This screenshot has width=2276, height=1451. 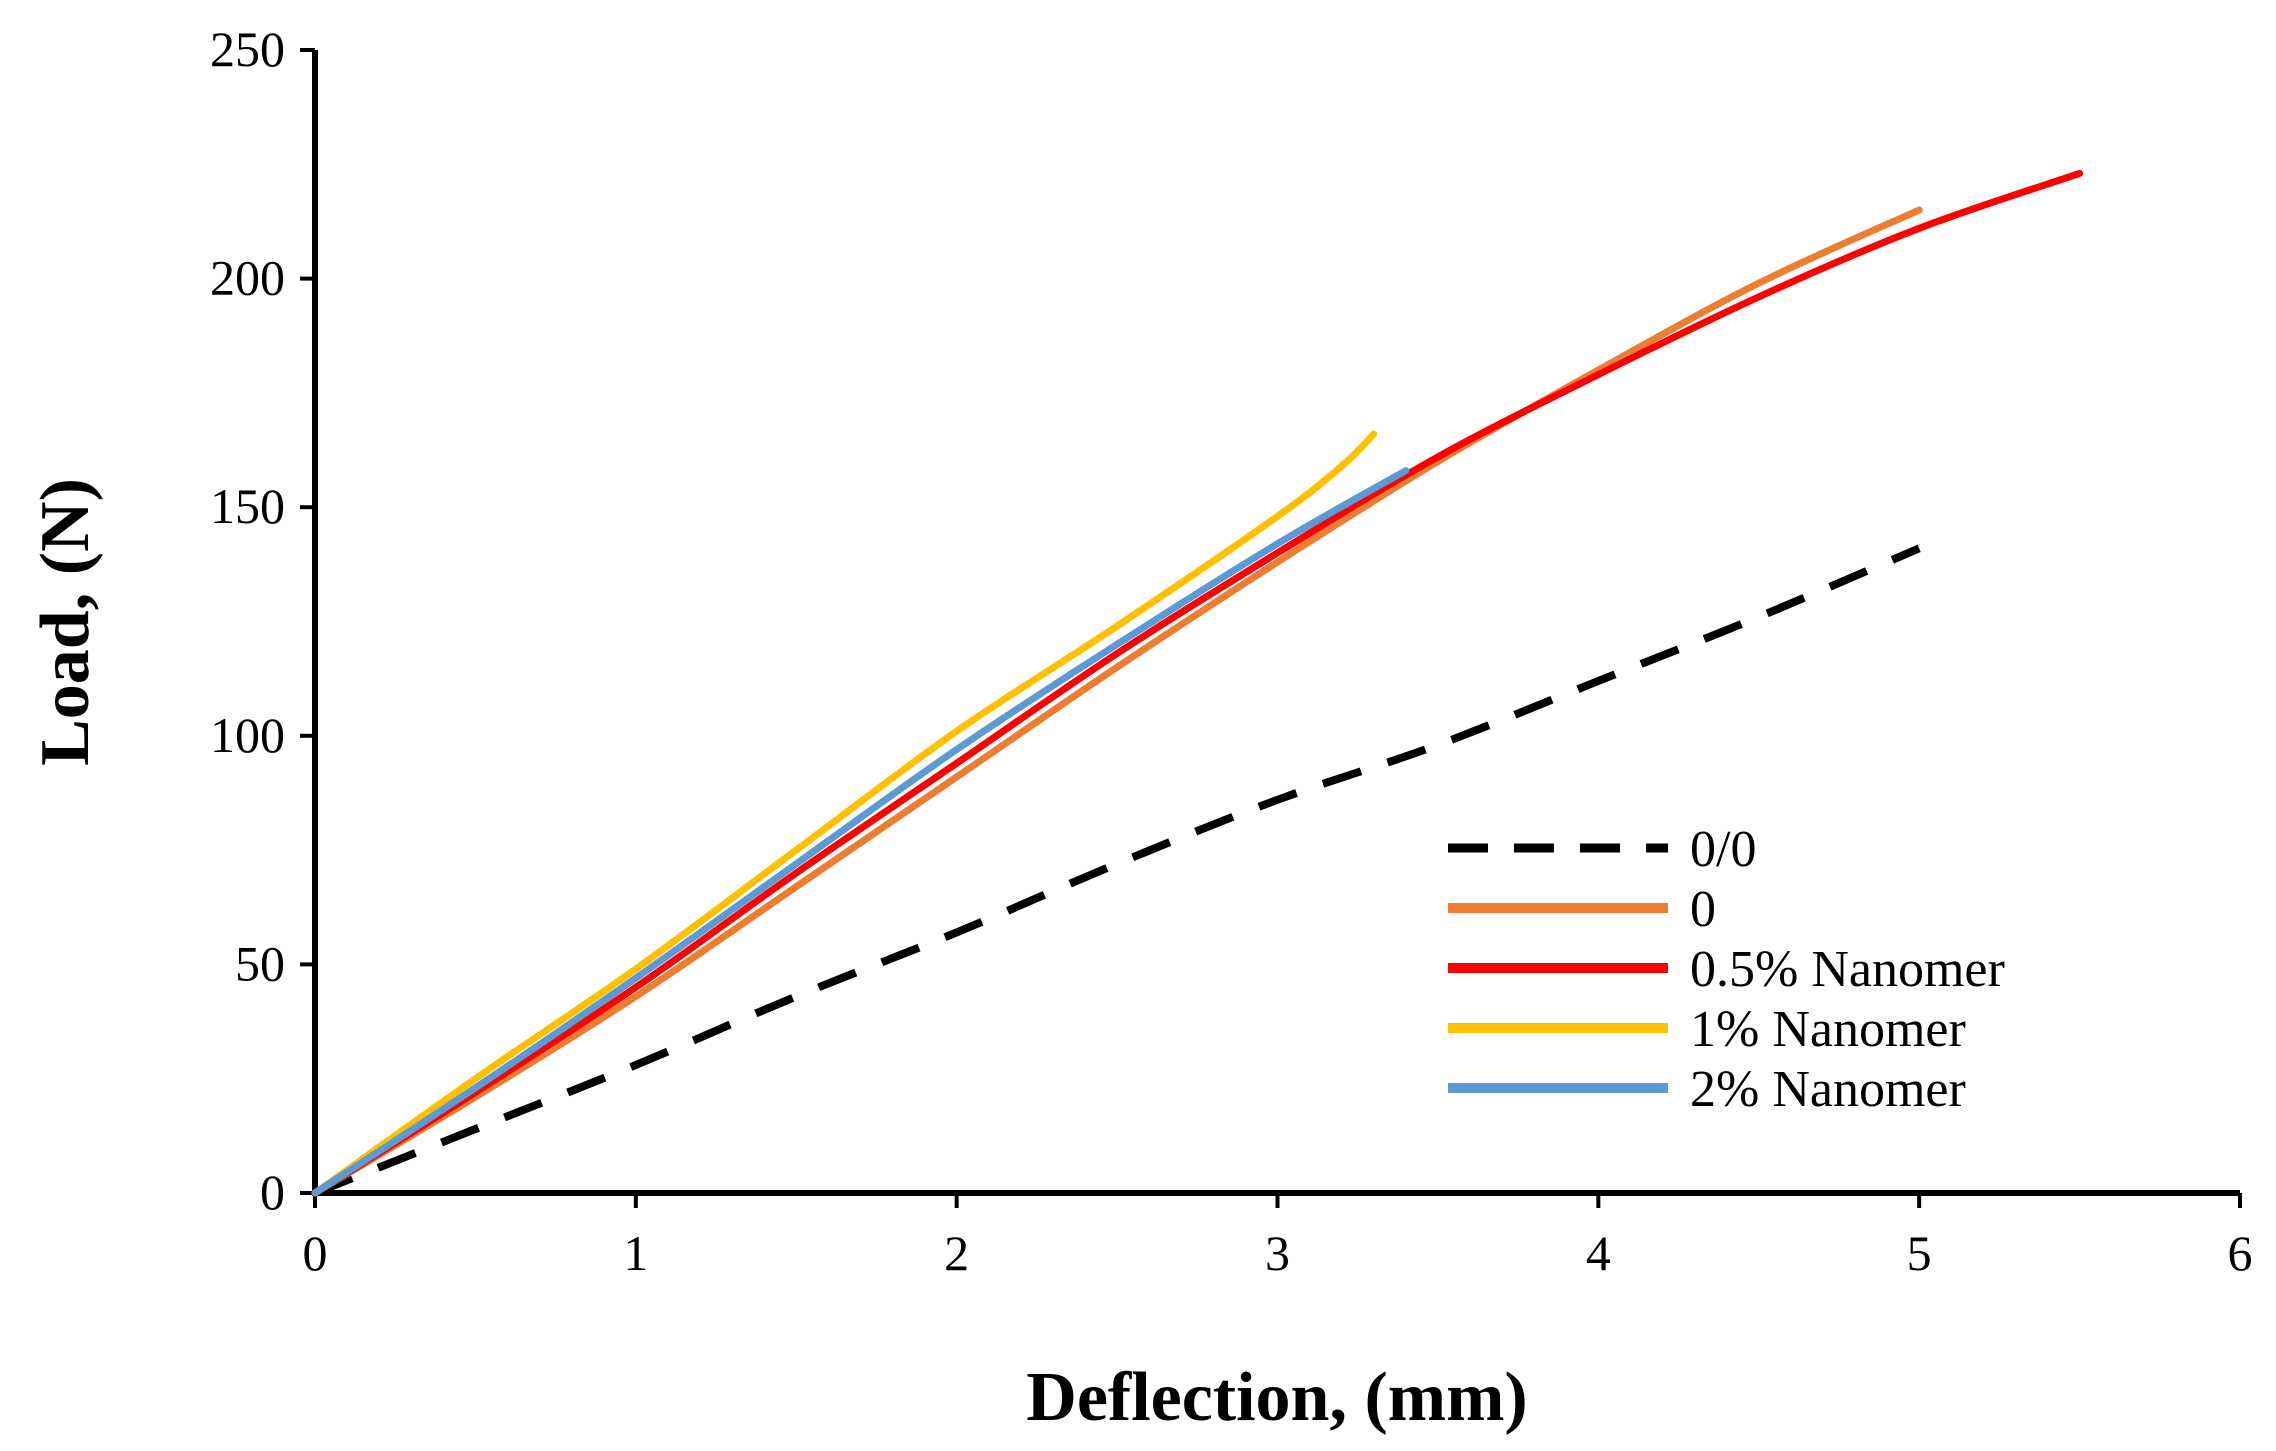 I want to click on x-tick-label: 4, so click(x=1598, y=1253).